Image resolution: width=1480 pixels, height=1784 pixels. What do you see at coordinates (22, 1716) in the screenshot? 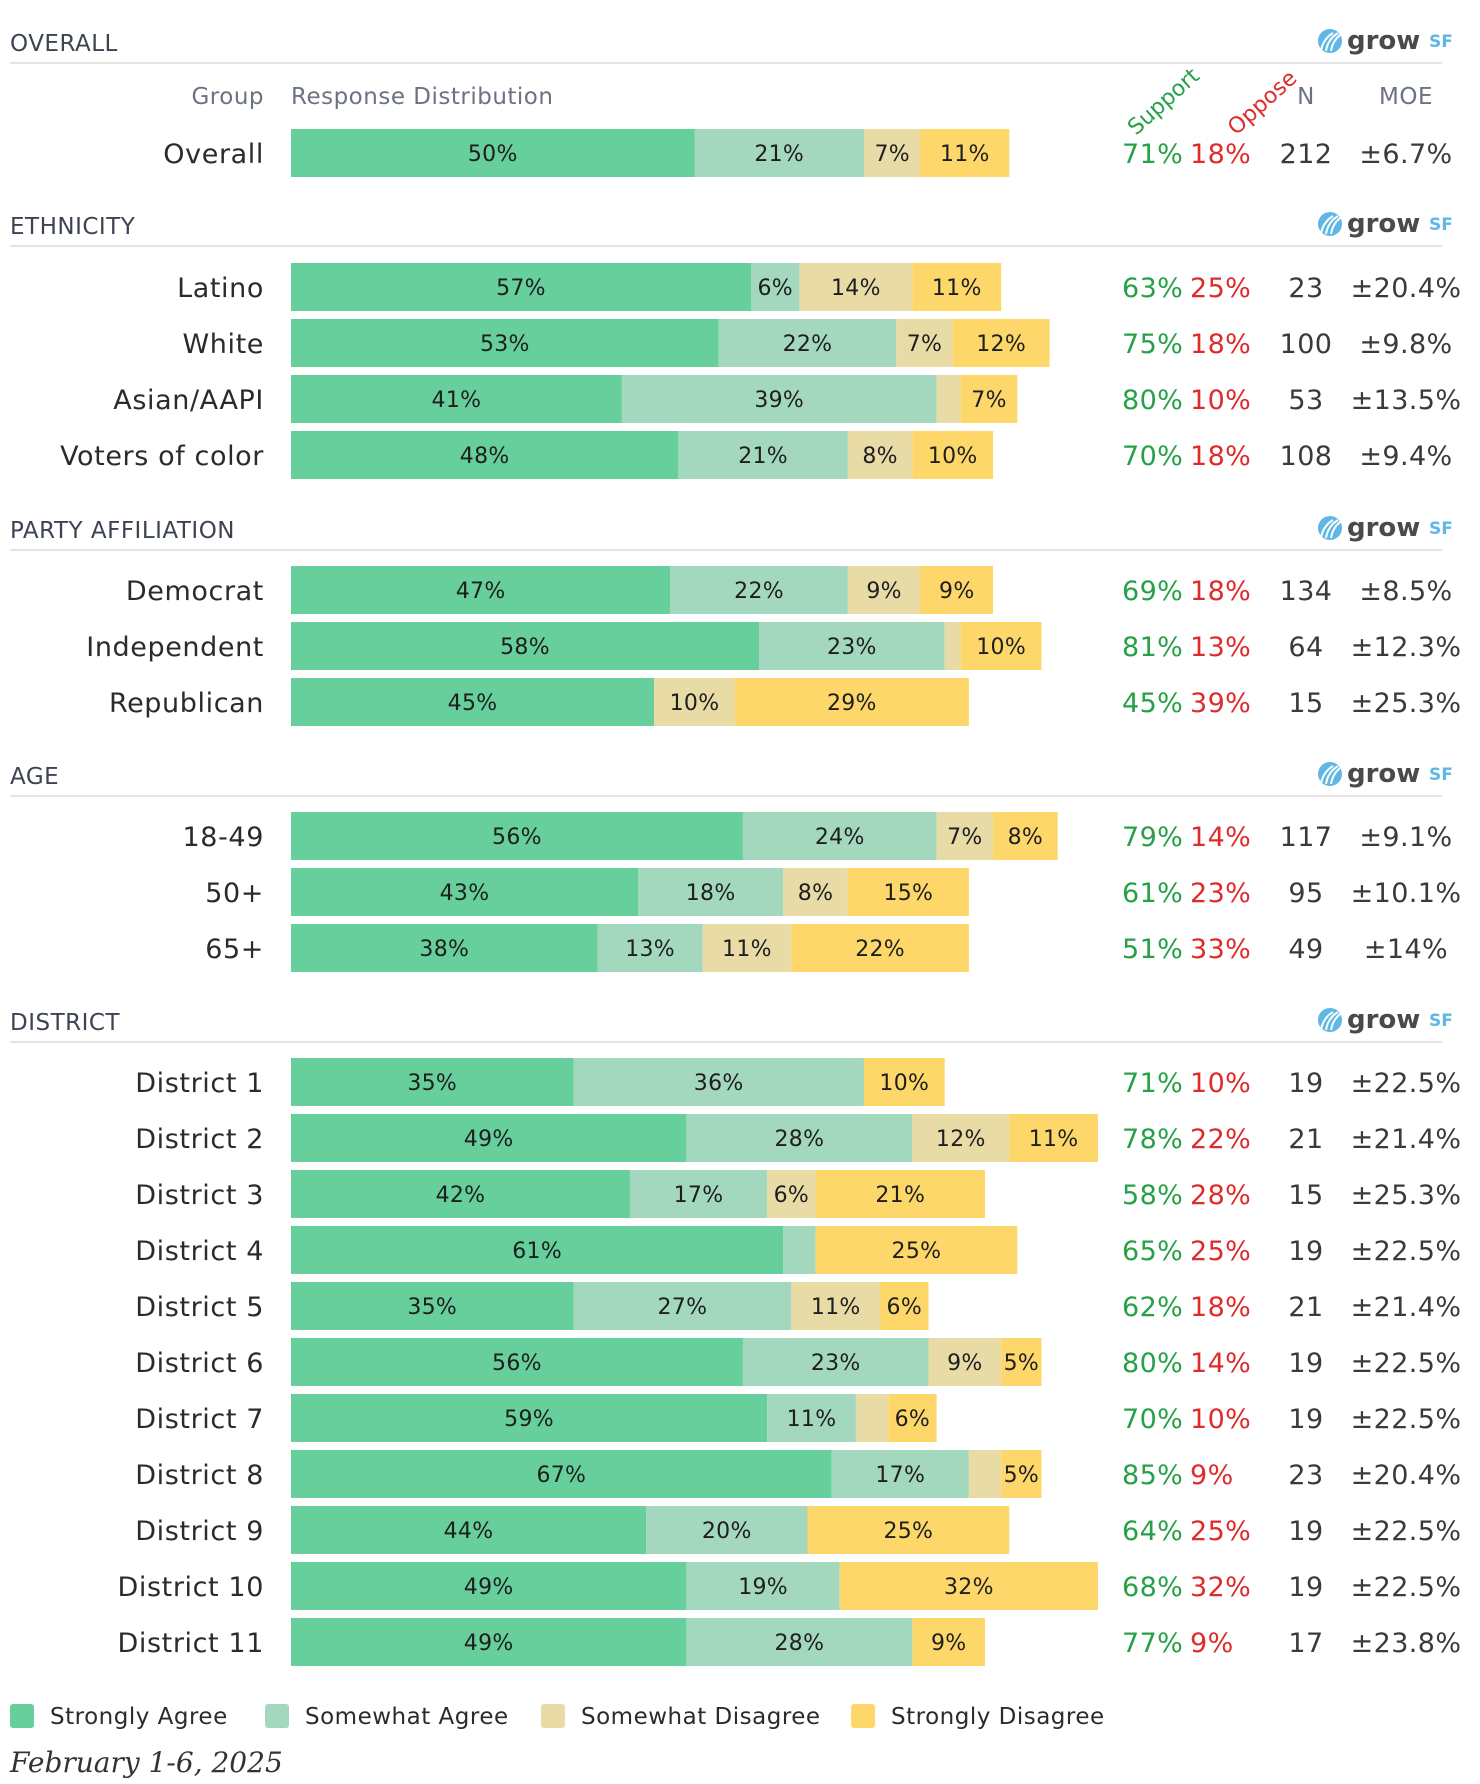
I see `legend-swatch-strongly-agree` at bounding box center [22, 1716].